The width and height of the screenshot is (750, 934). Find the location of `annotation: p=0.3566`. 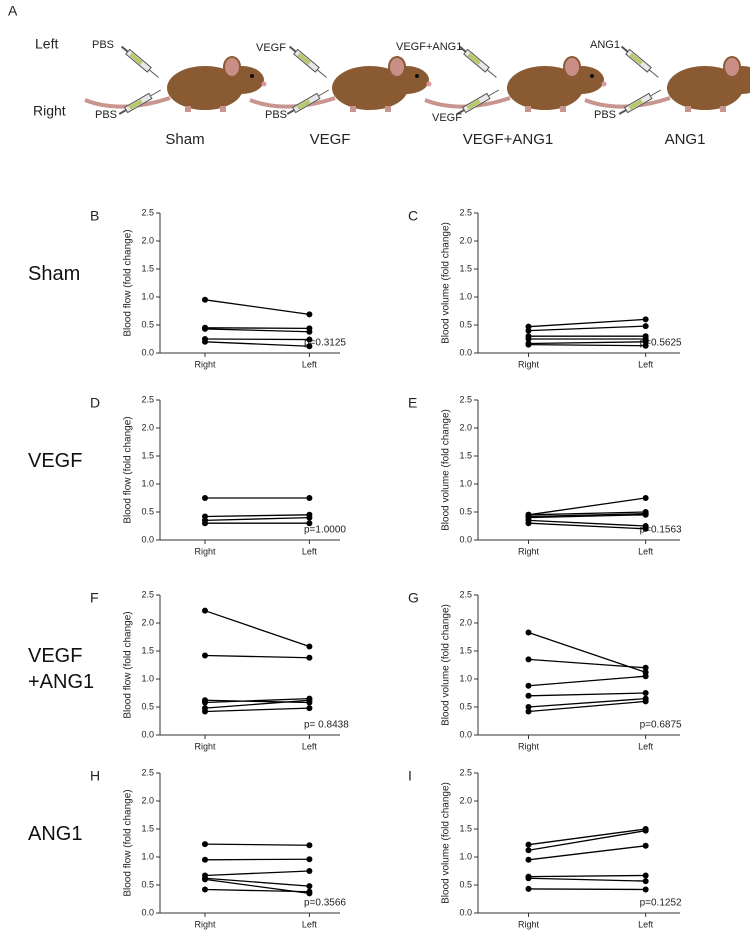

annotation: p=0.3566 is located at coordinates (325, 903).